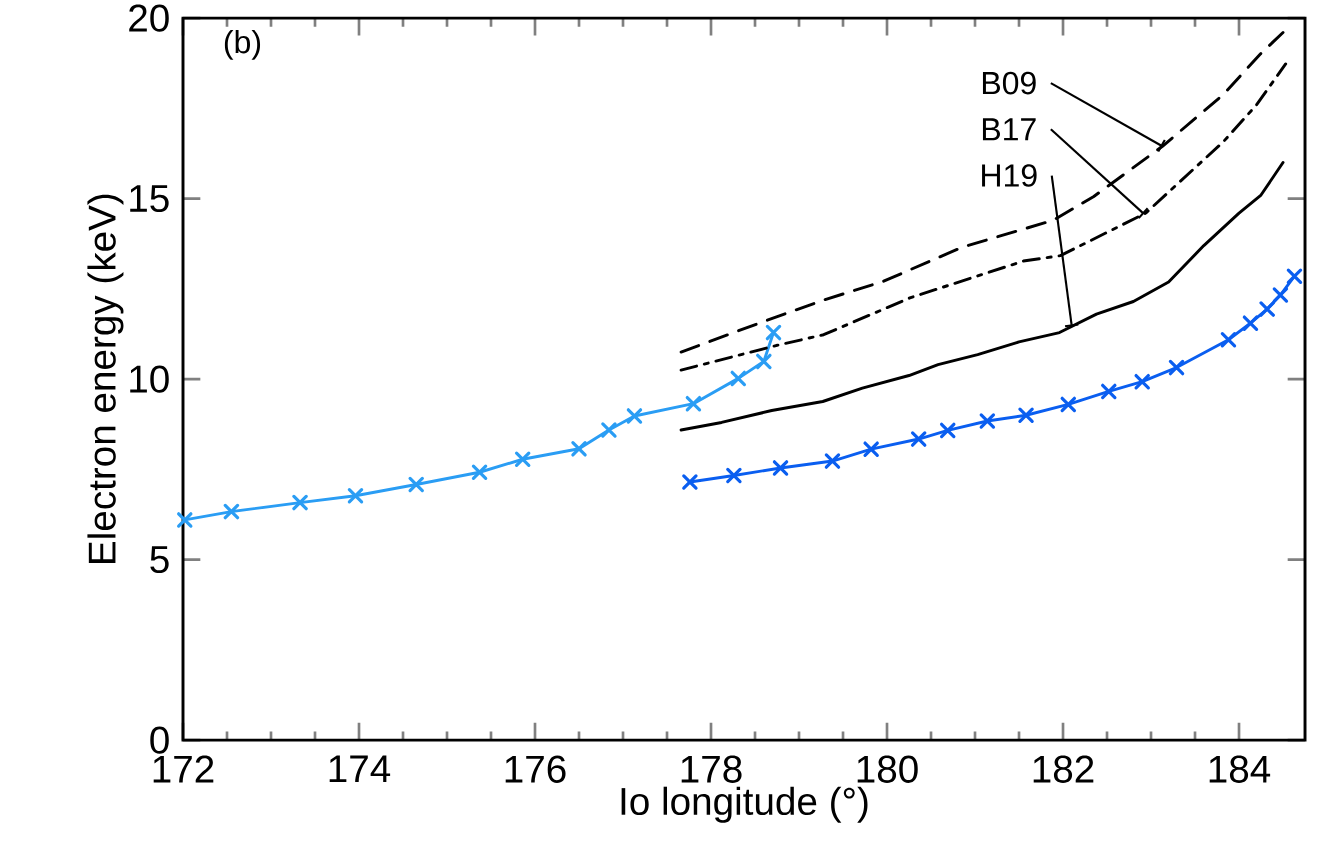 Image resolution: width=1326 pixels, height=858 pixels. What do you see at coordinates (1240, 769) in the screenshot?
I see `x-tick-label: 184` at bounding box center [1240, 769].